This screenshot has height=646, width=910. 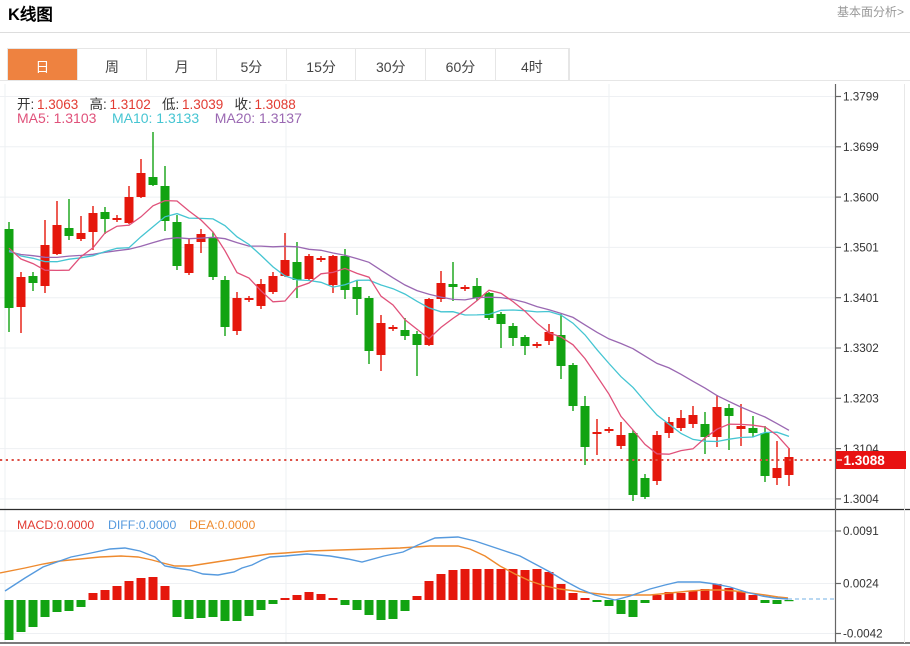 I want to click on svg-text: 0.0024, so click(x=861, y=584).